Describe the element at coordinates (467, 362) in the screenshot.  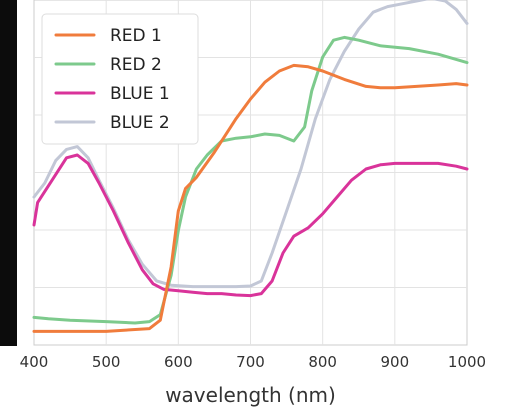
I see `x-tick-label: 1000` at that location.